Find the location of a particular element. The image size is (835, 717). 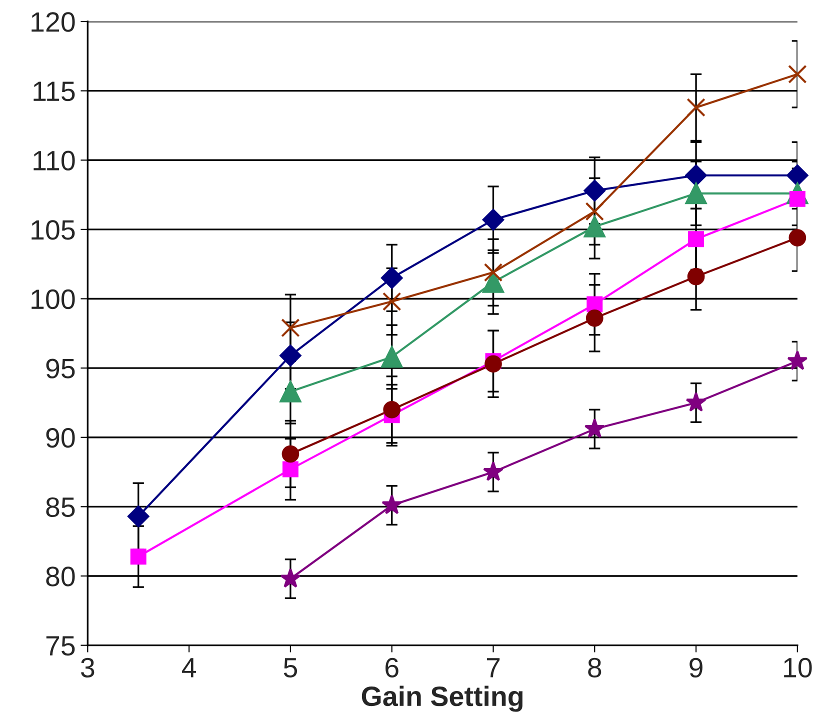

y-tick-label: 115 is located at coordinates (54, 92).